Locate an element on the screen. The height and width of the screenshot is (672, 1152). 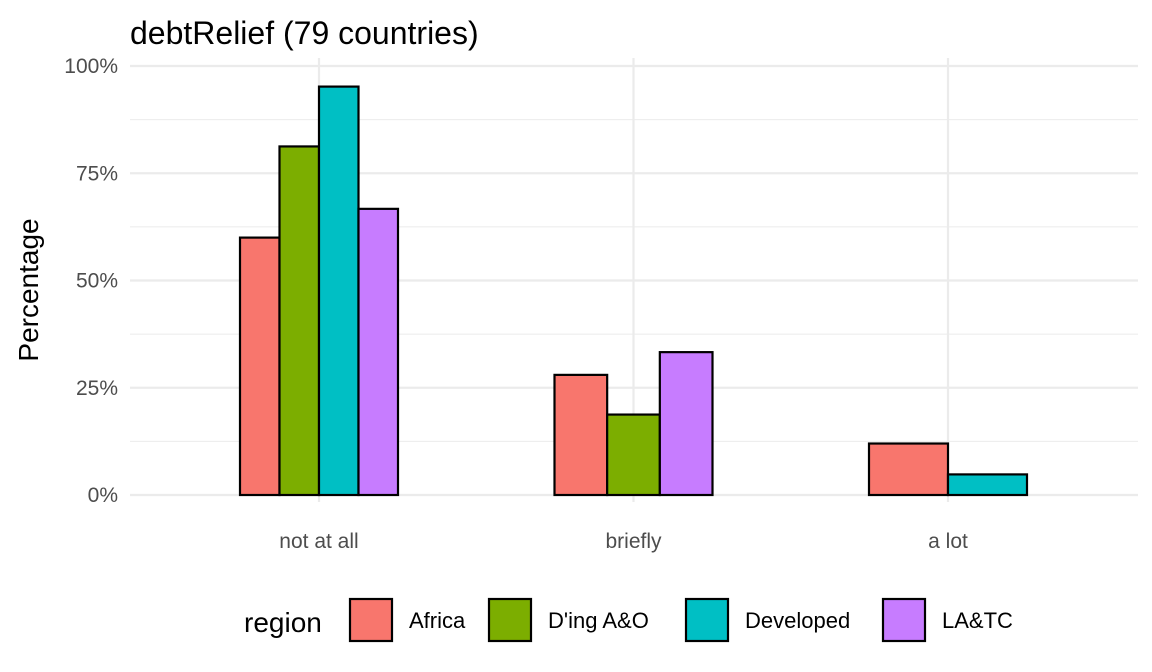
legend-title: region is located at coordinates (283, 622).